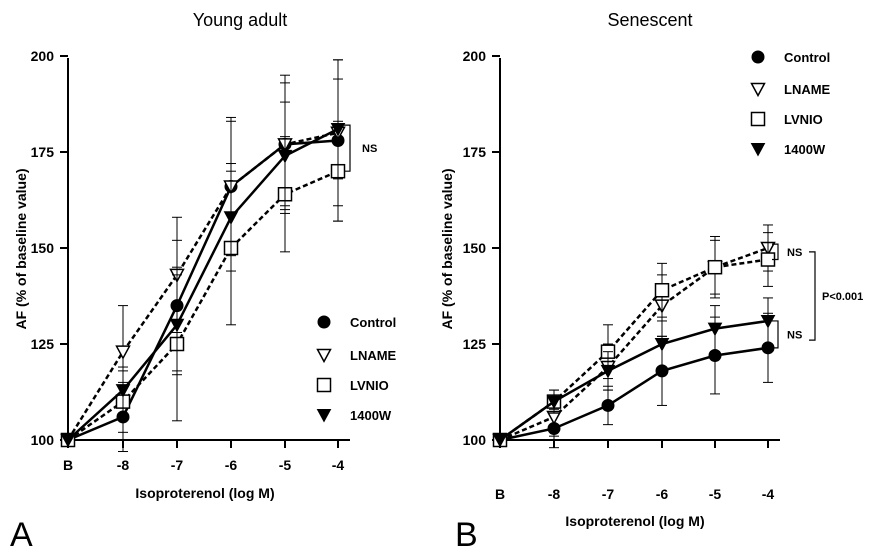 The image size is (893, 548). What do you see at coordinates (177, 465) in the screenshot?
I see `panel-a-xtick-label: -7` at bounding box center [177, 465].